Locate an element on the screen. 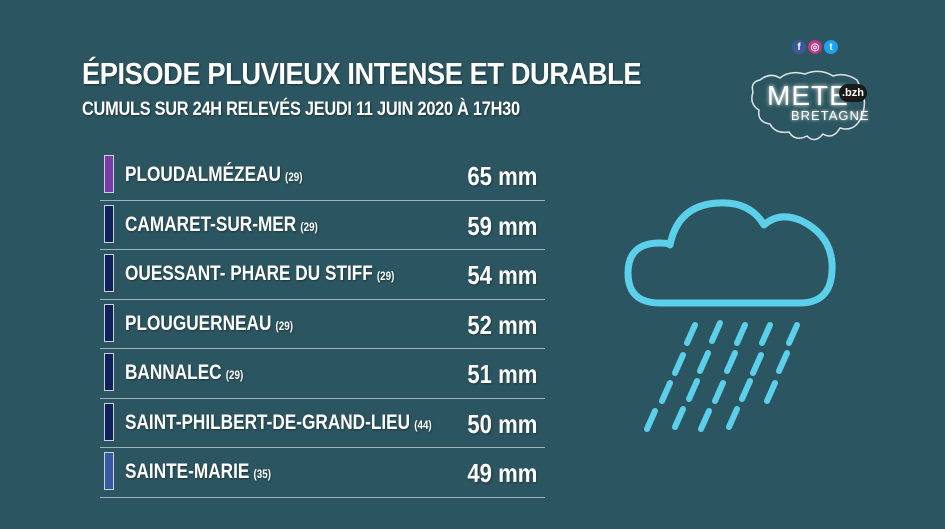 Image resolution: width=945 pixels, height=529 pixels. social-links: f ◎ t is located at coordinates (815, 47).